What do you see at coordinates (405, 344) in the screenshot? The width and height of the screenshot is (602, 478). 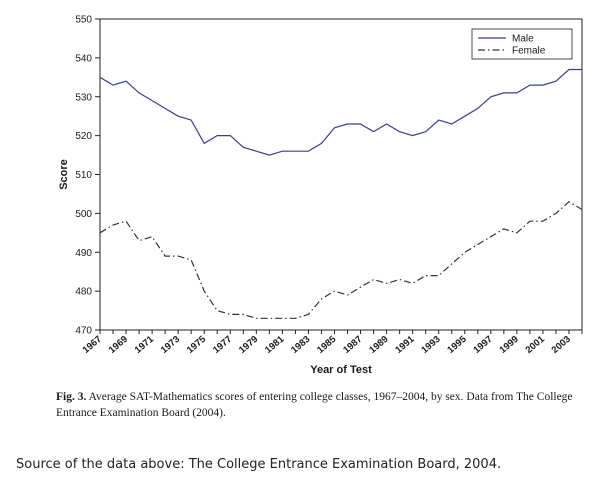 I see `x-tick-label: 1991` at bounding box center [405, 344].